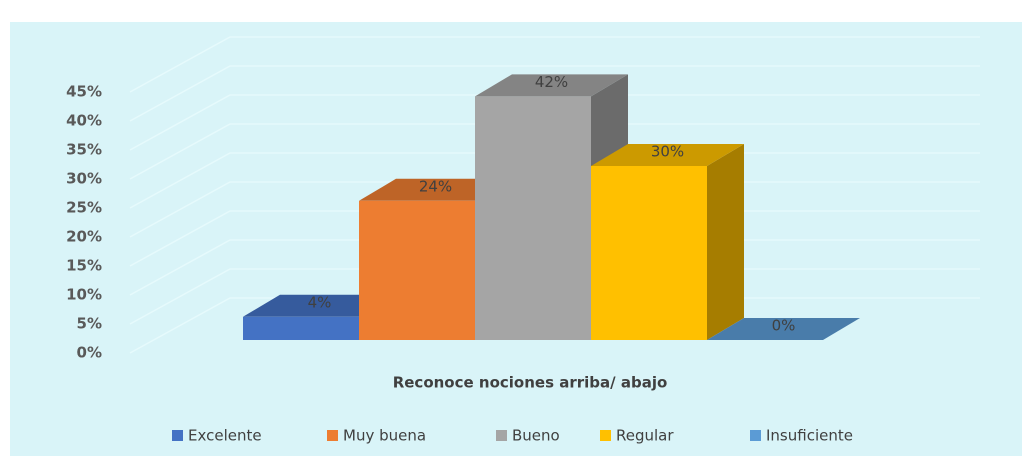  What do you see at coordinates (84, 92) in the screenshot?
I see `y-tick-label: 45%` at bounding box center [84, 92].